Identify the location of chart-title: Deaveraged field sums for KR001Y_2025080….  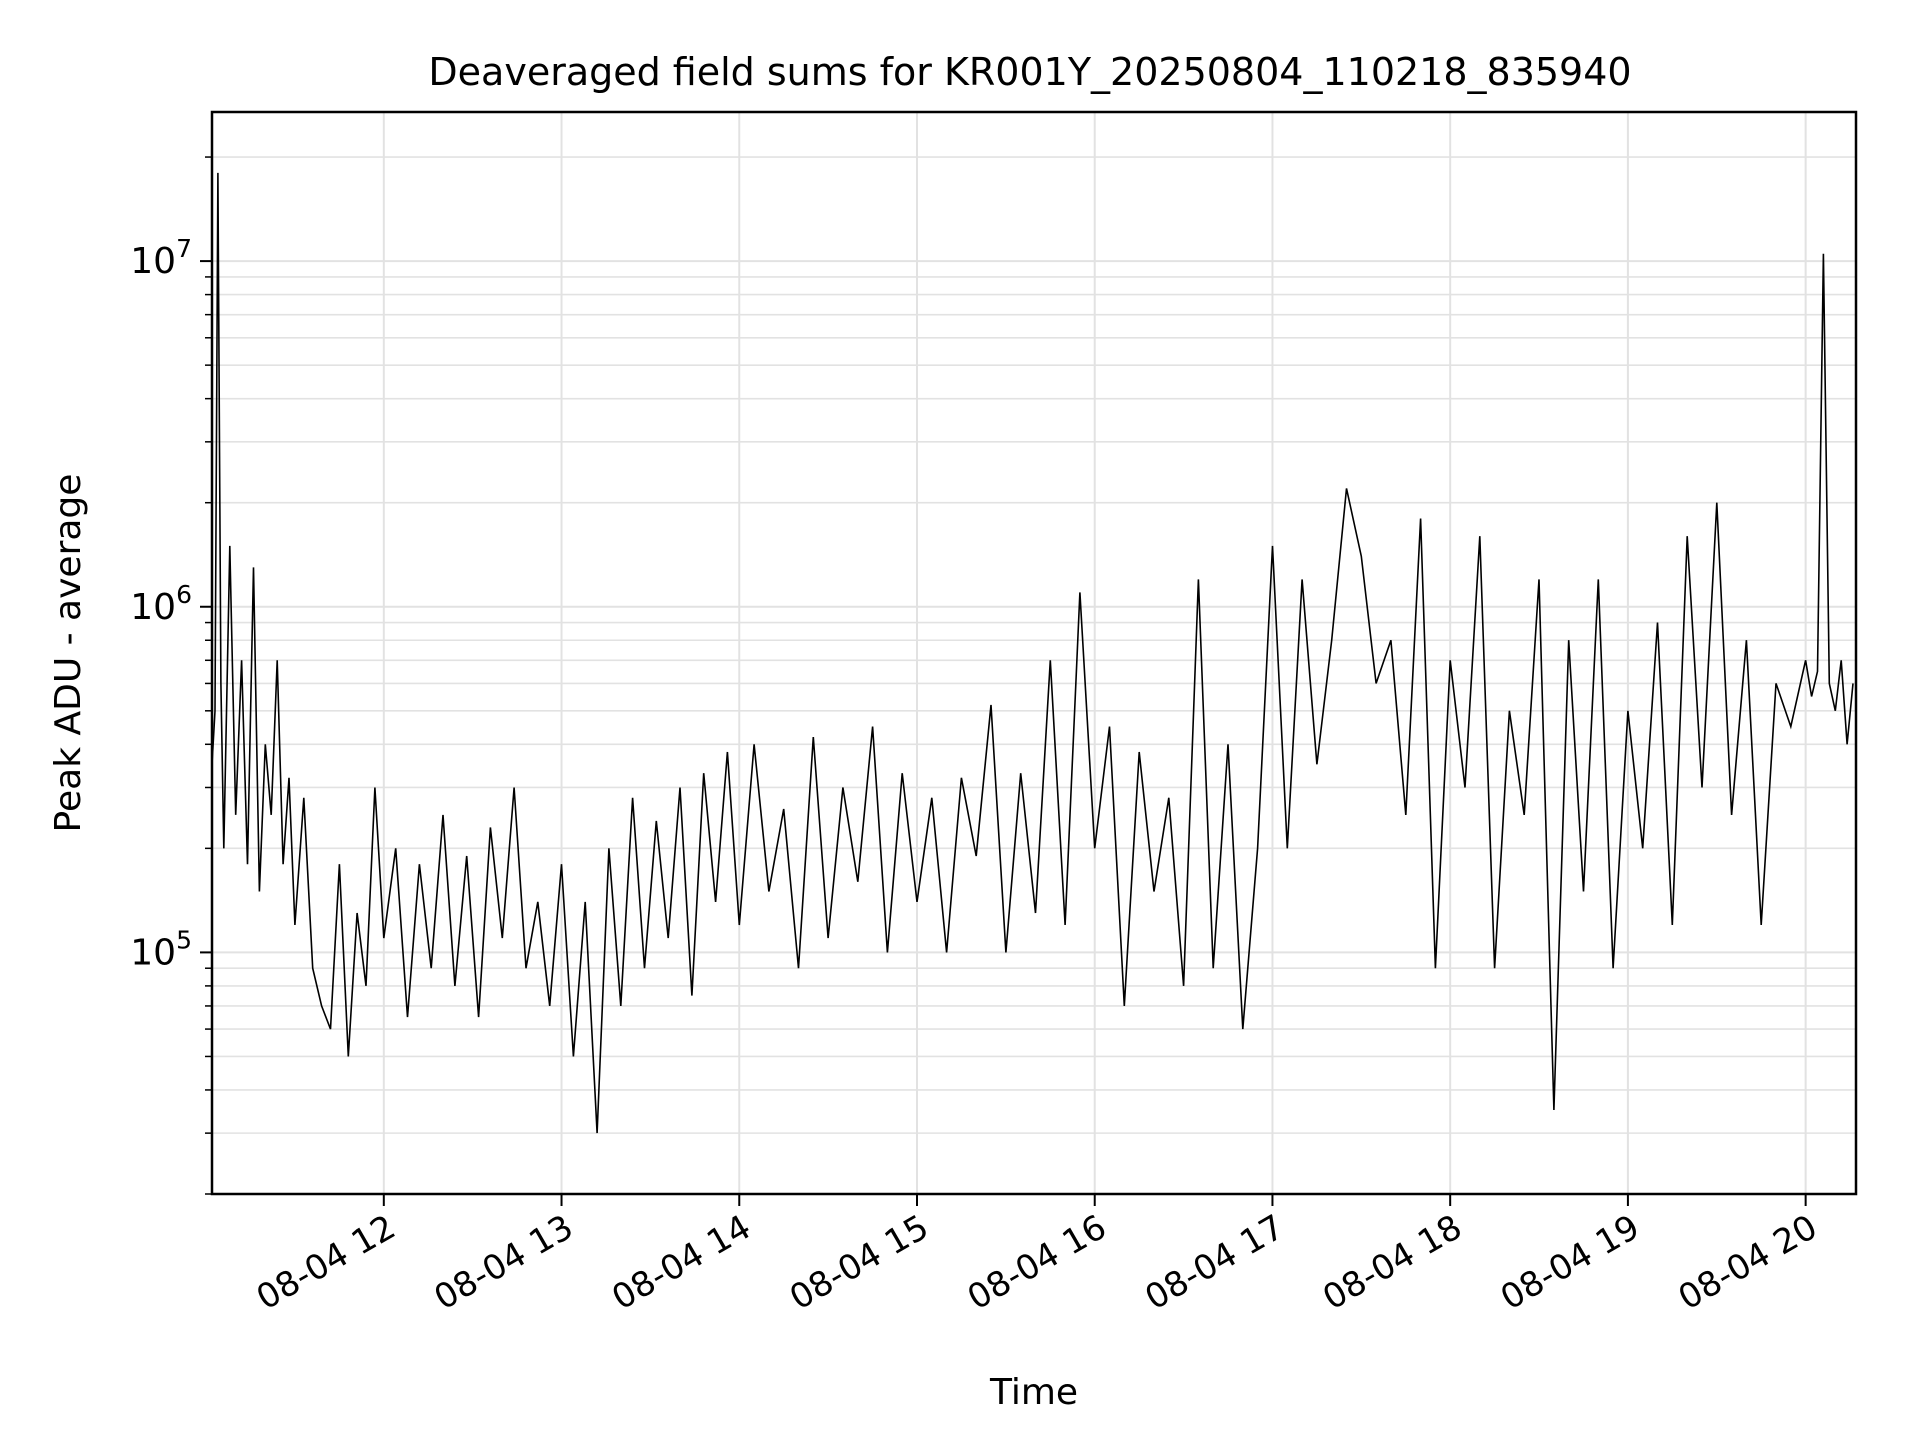
(1029, 72).